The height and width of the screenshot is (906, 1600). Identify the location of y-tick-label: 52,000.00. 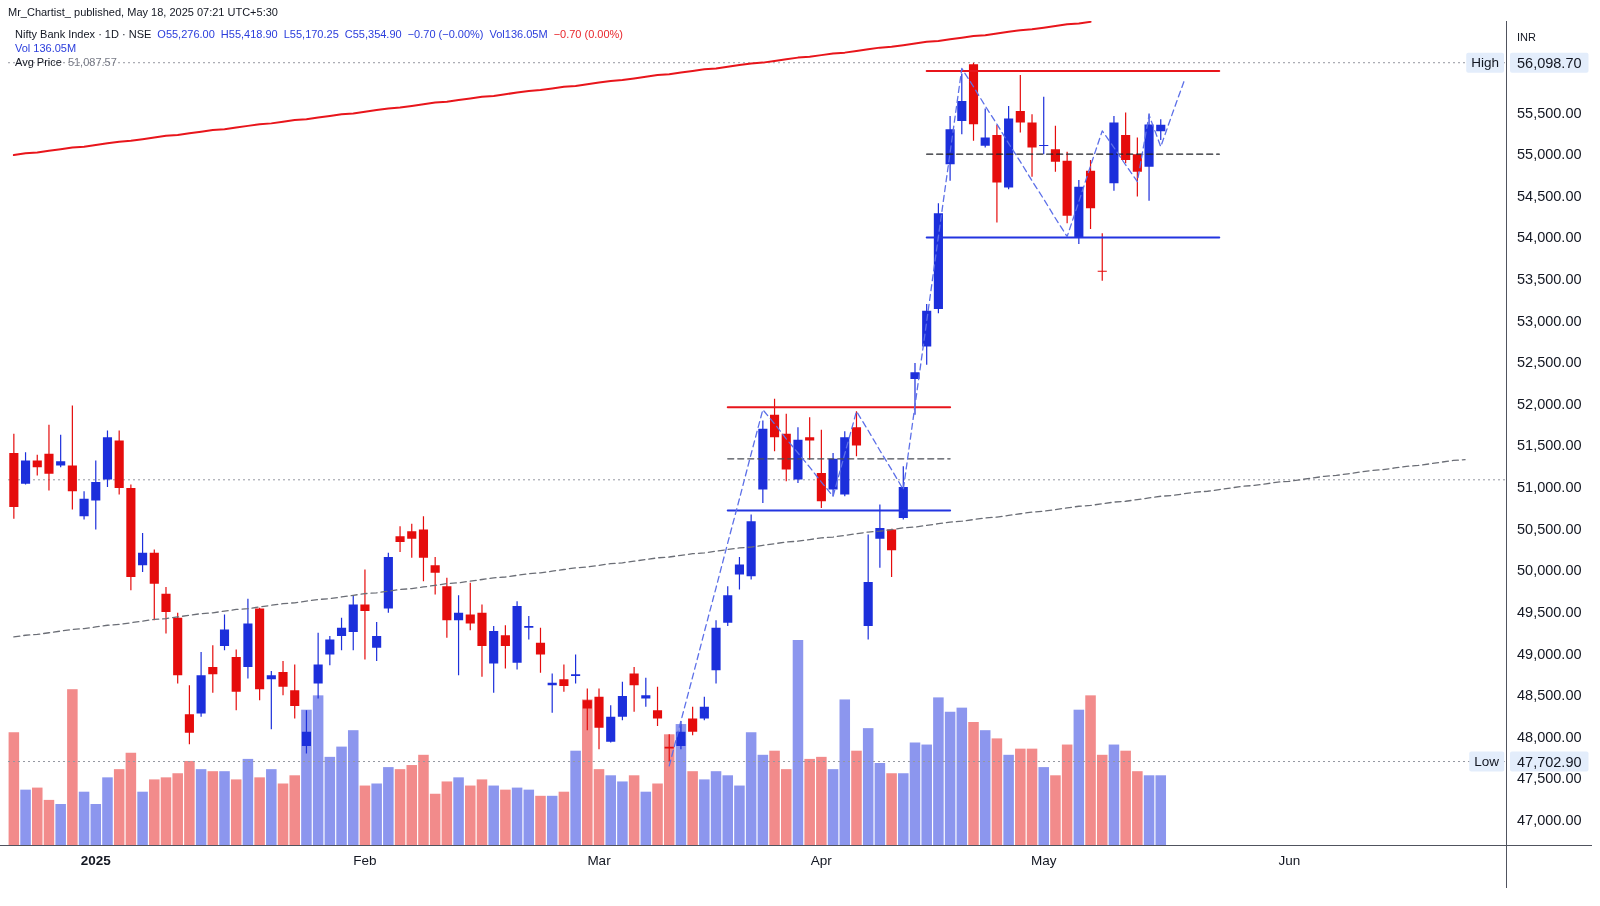
(1549, 403).